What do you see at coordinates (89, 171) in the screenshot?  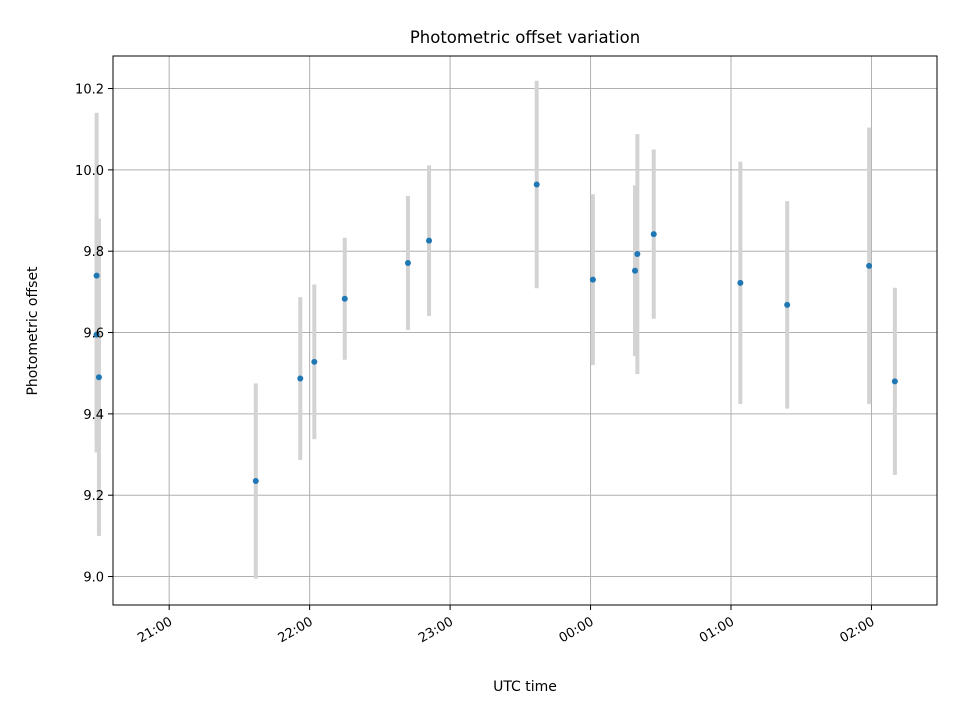 I see `y-tick-label: 10.0` at bounding box center [89, 171].